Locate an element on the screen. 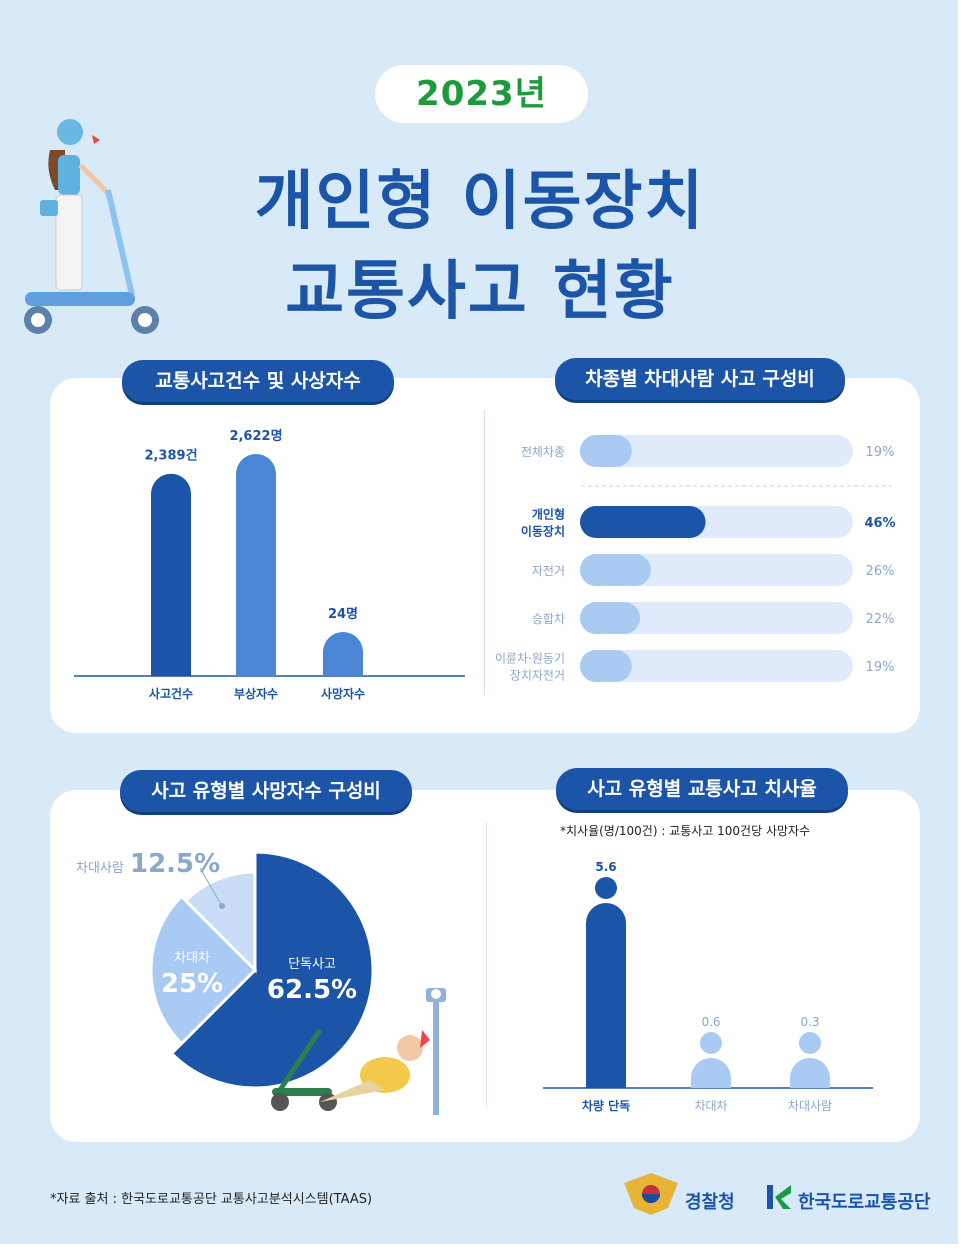  koroad-logo-text: 한국도로교통공단 is located at coordinates (864, 1202).